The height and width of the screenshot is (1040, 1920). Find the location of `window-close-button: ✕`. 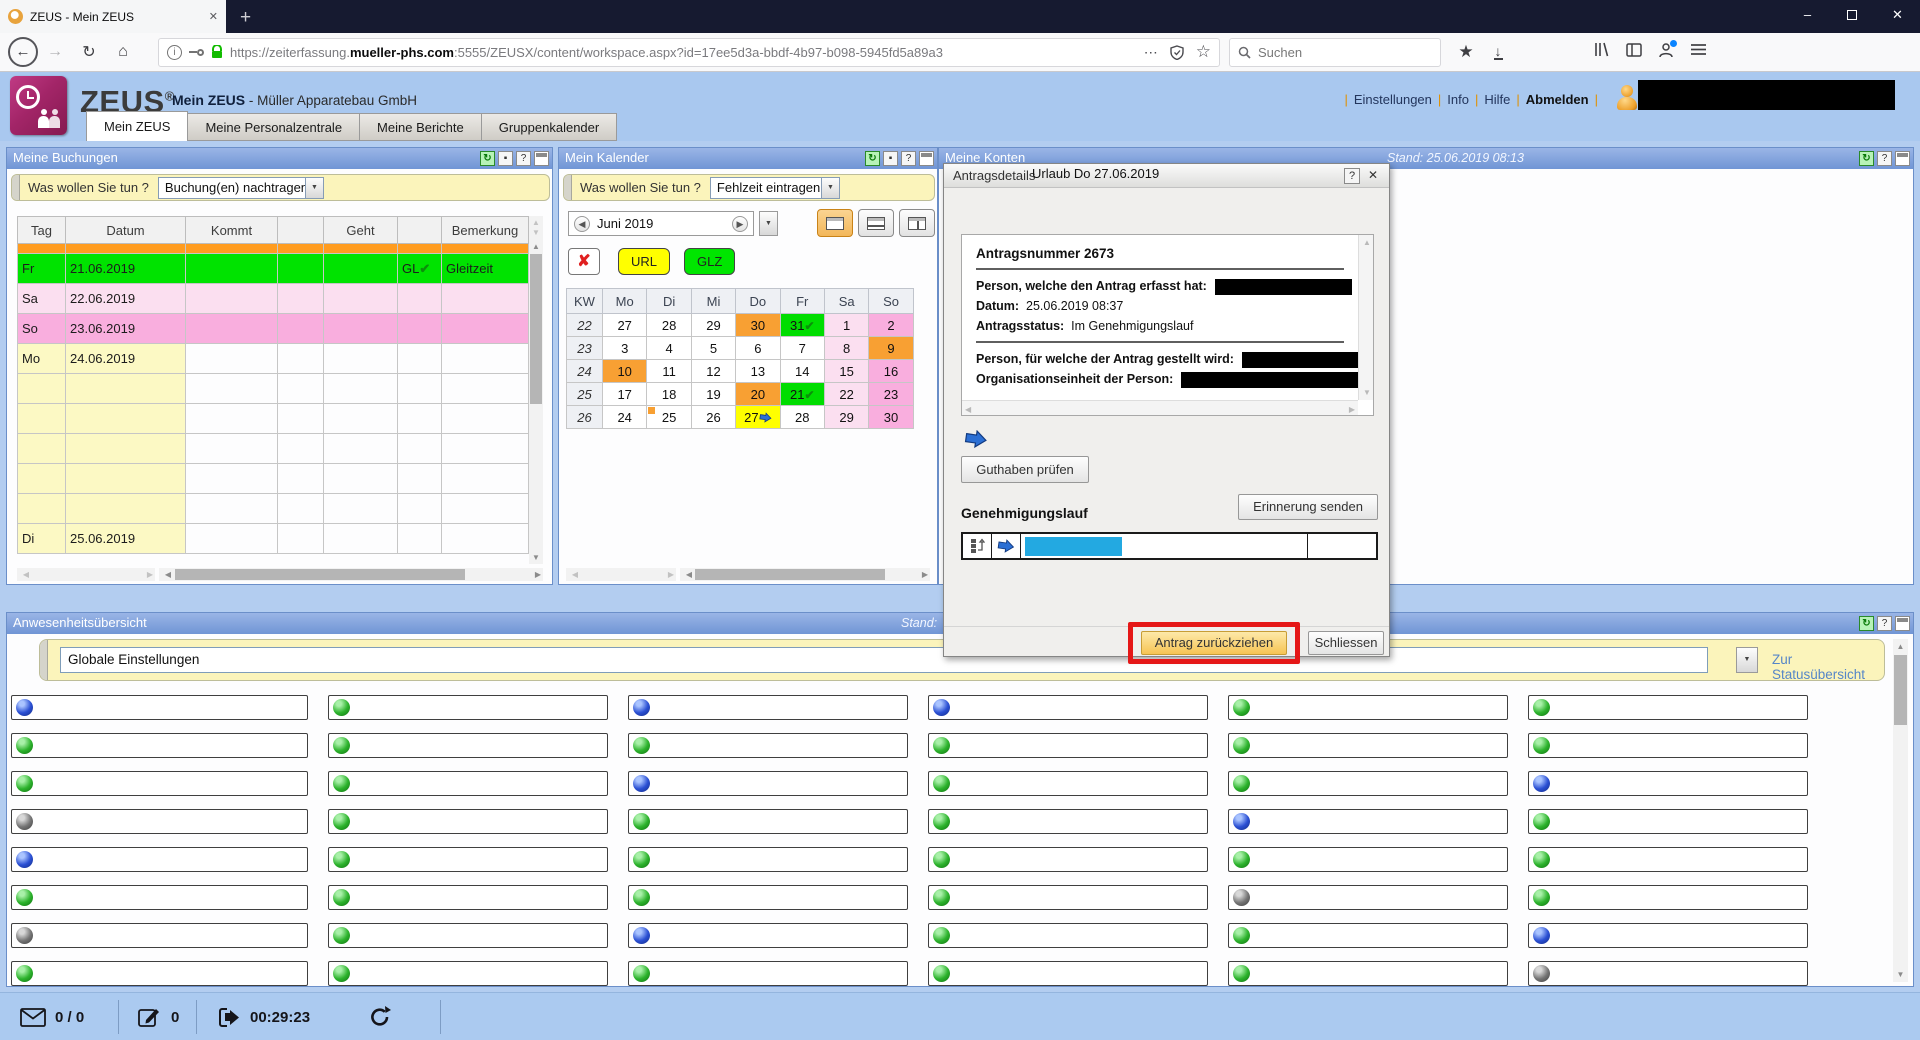

window-close-button: ✕ is located at coordinates (1897, 14).